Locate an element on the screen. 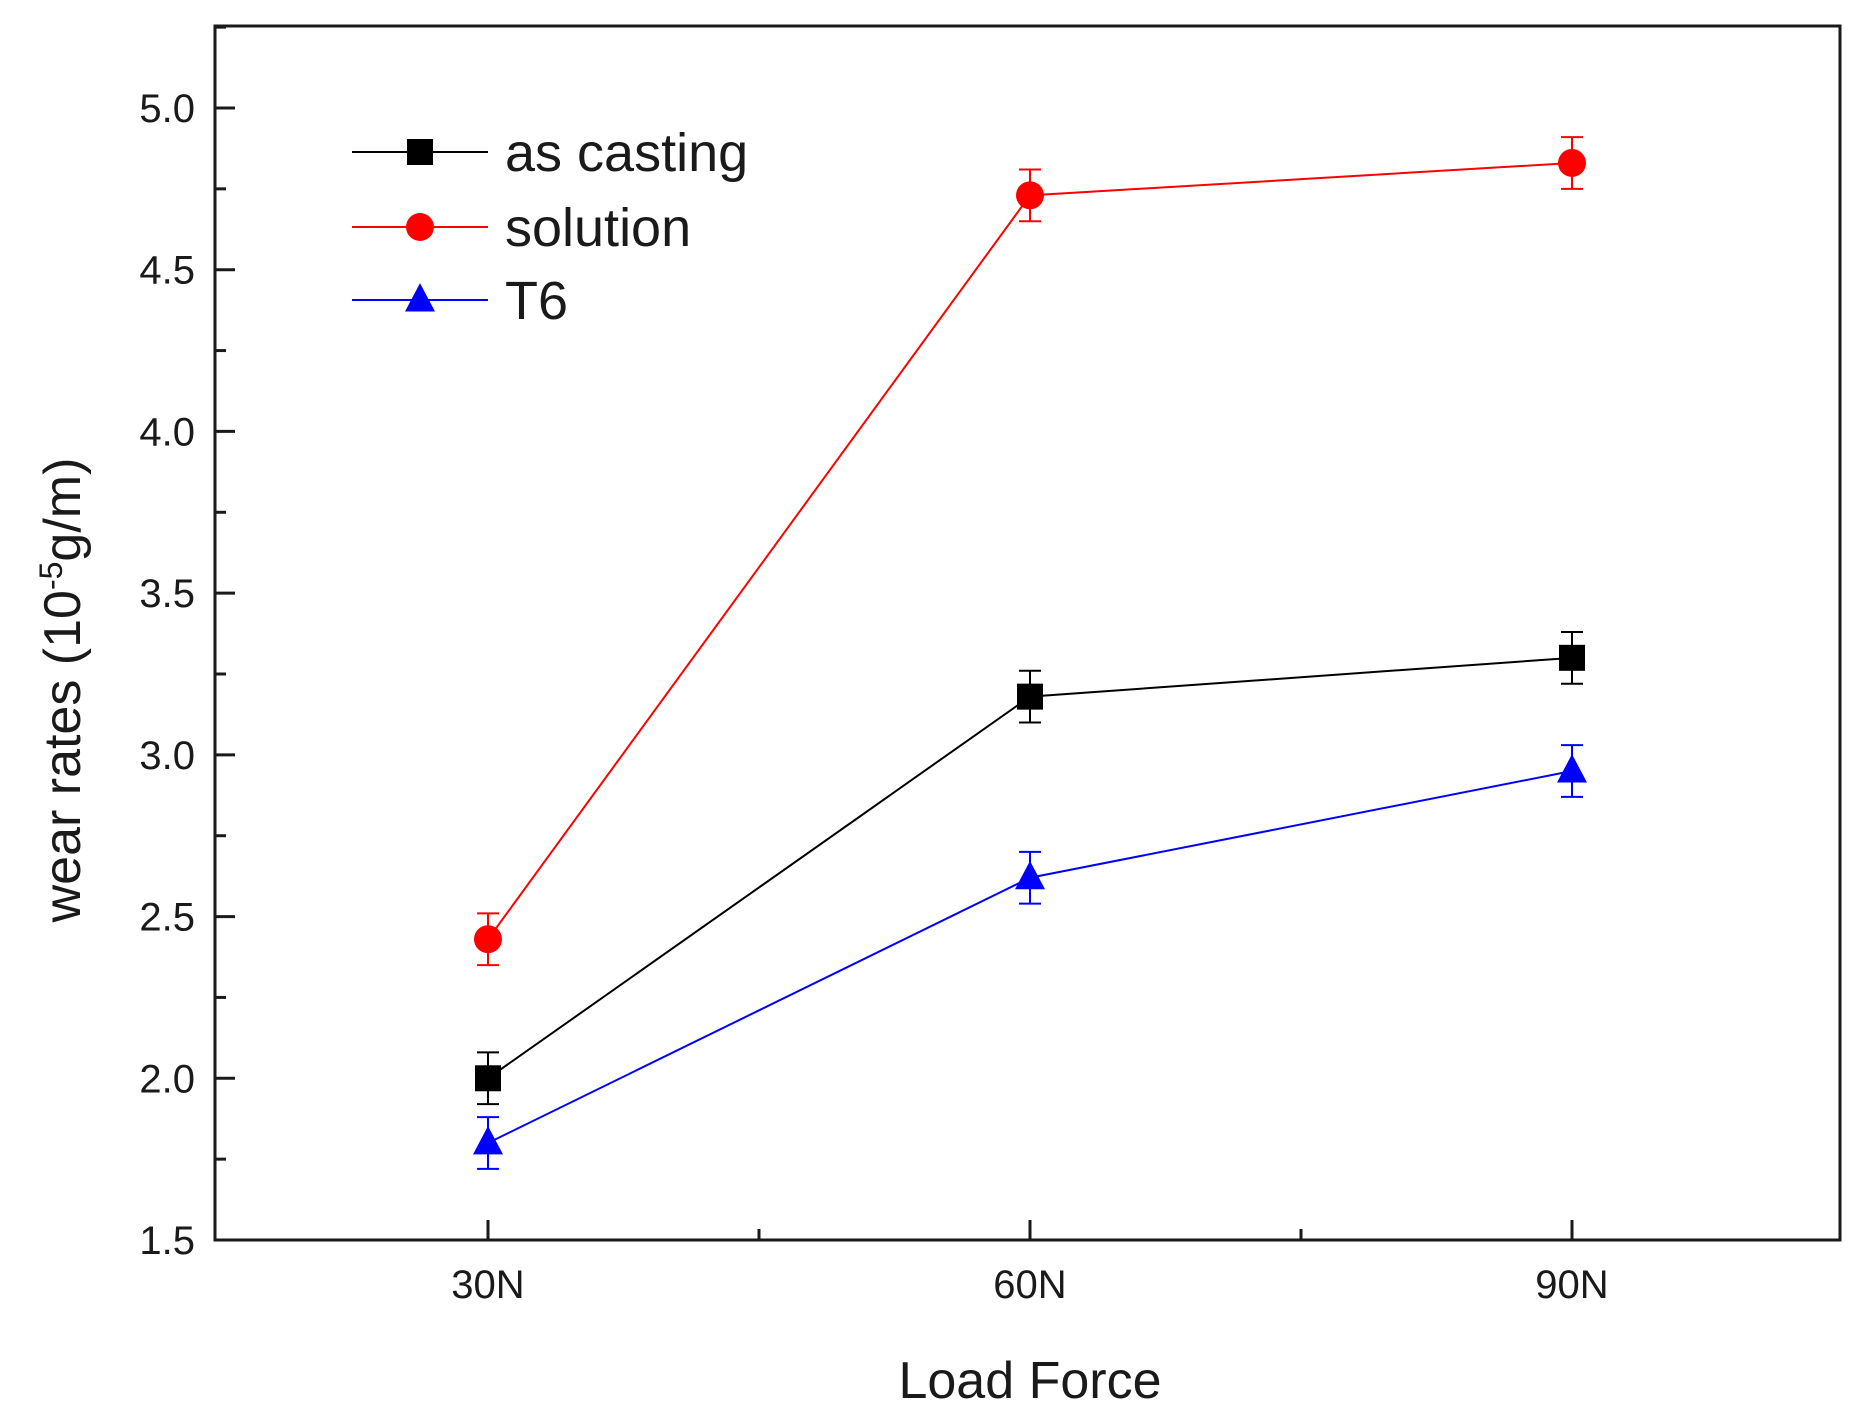  legend-label: as casting is located at coordinates (626, 153).